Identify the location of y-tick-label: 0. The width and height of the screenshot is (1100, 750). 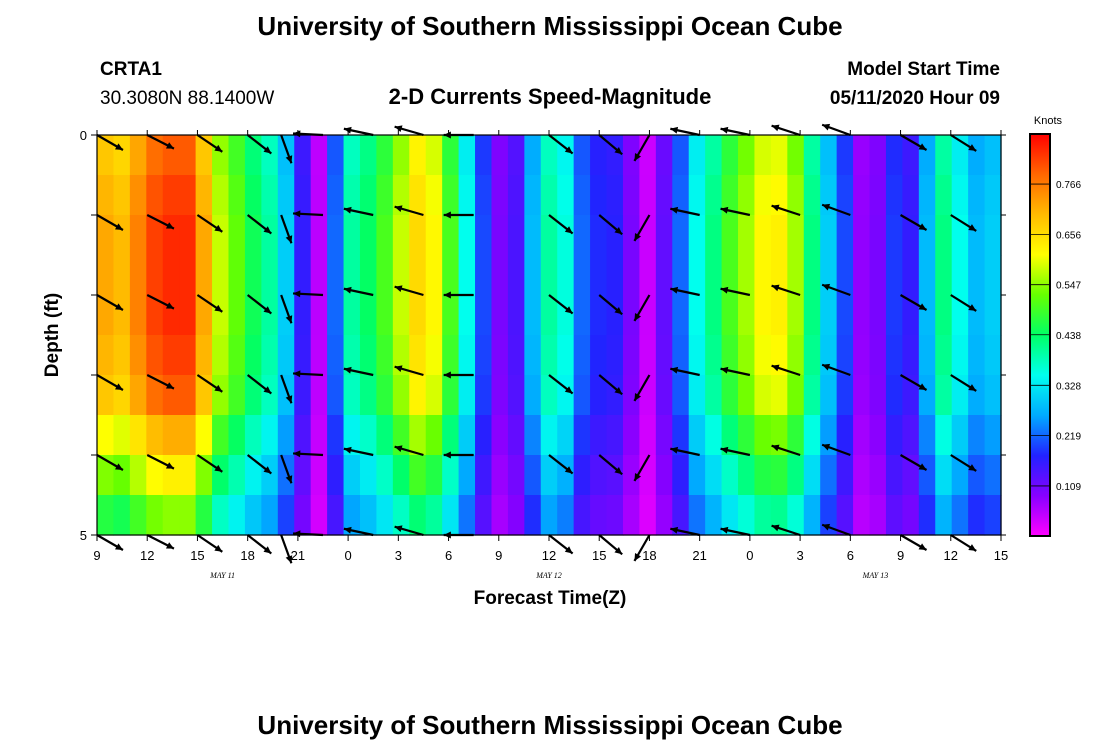
(83, 135).